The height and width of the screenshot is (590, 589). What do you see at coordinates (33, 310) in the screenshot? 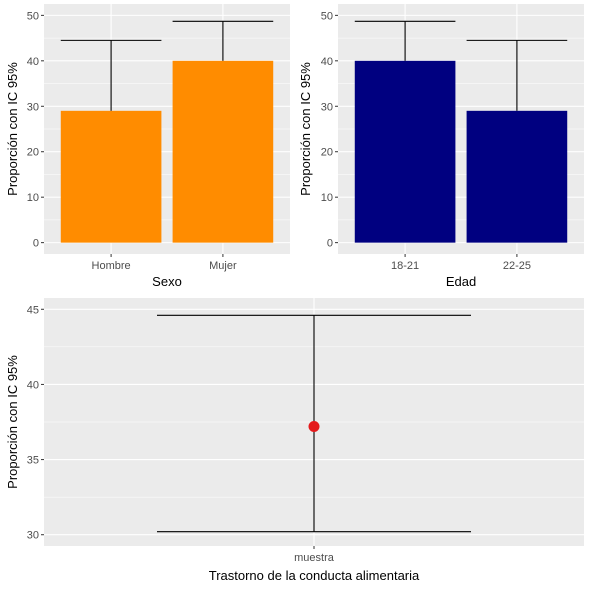
I see `y-tick-label: 45` at bounding box center [33, 310].